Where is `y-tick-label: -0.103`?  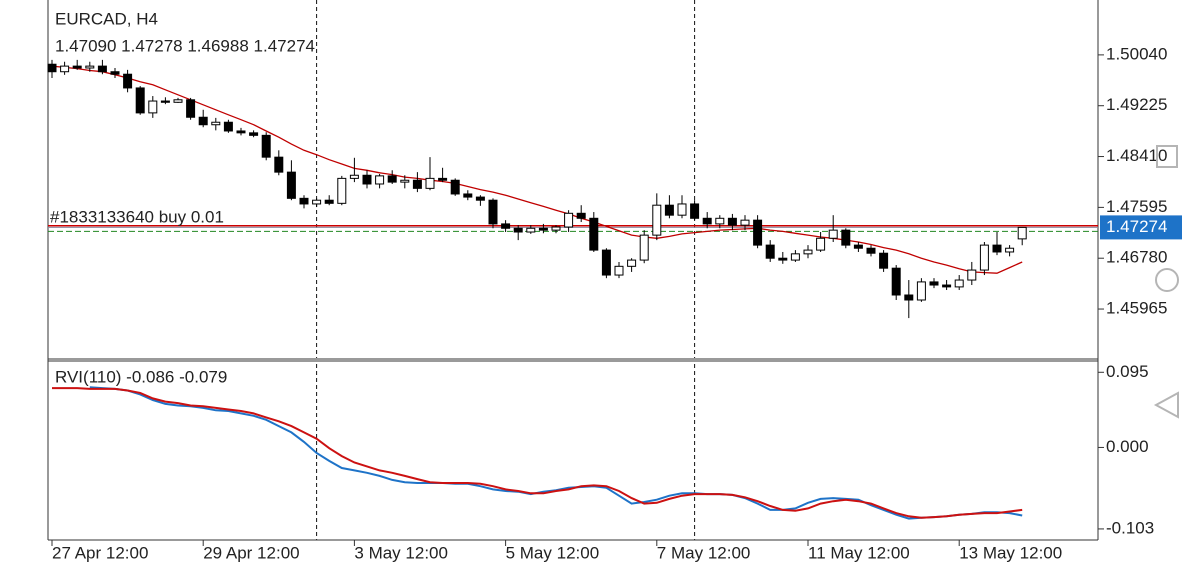
y-tick-label: -0.103 is located at coordinates (1130, 527).